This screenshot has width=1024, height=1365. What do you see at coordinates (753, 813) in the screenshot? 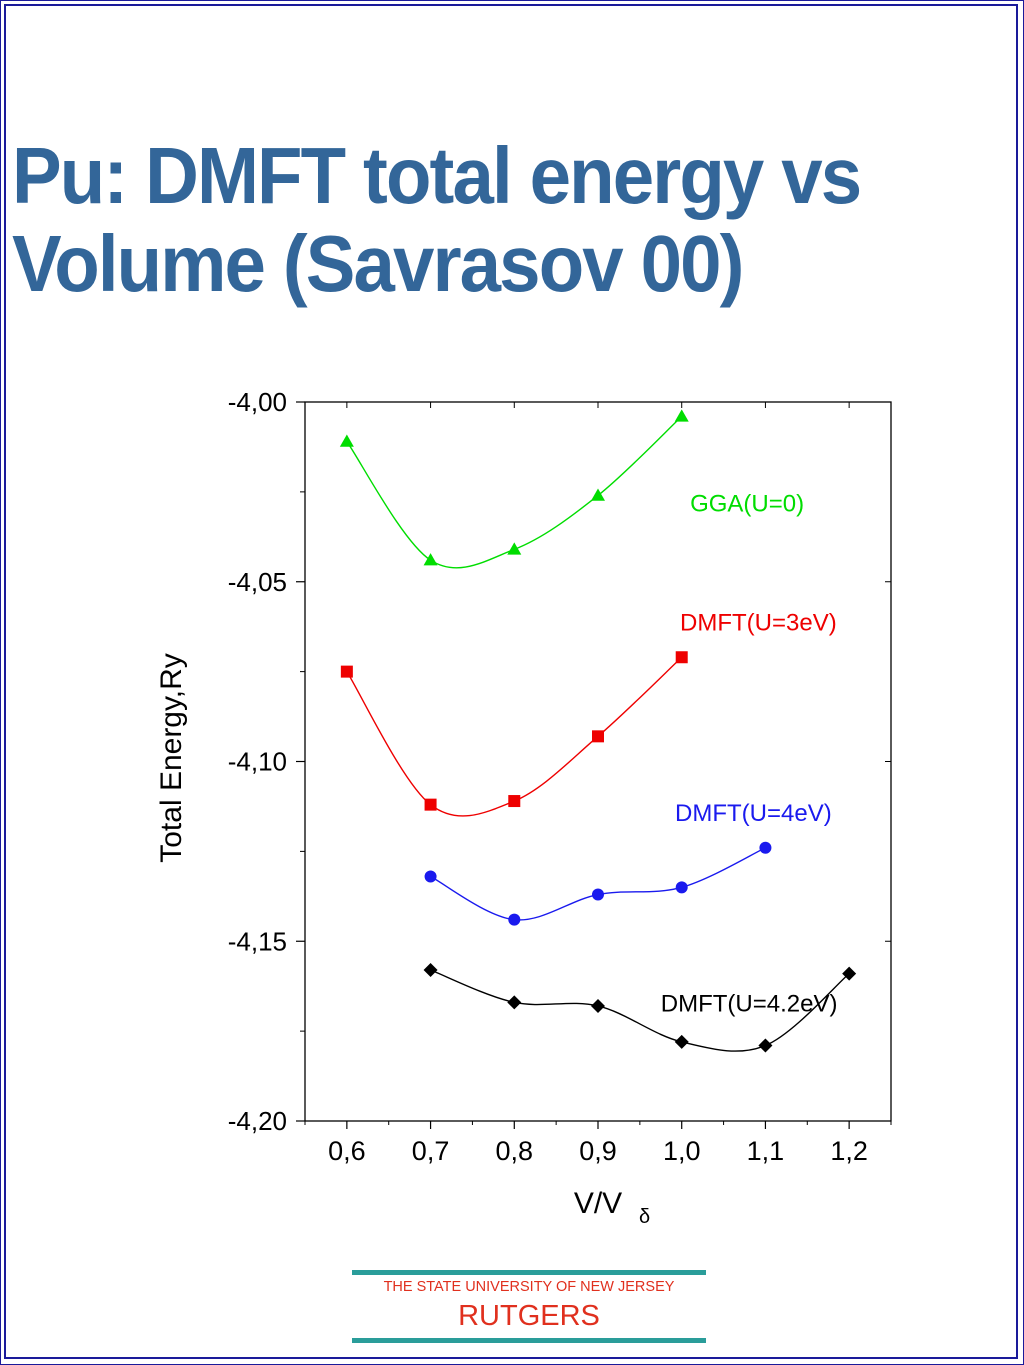
I see `series-label-3: DMFT(U=4eV)` at bounding box center [753, 813].